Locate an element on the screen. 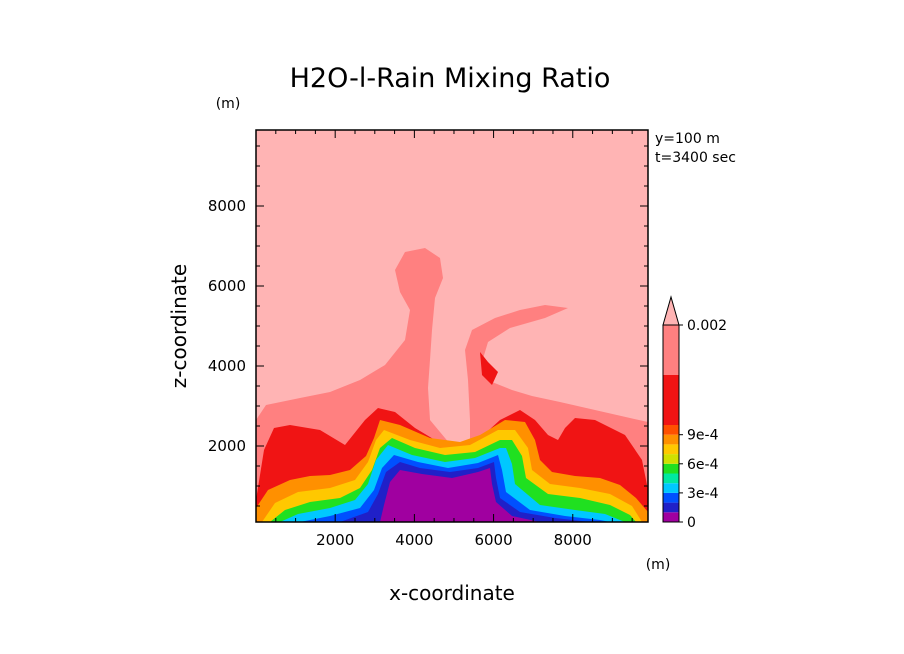  x-axis-title: x-coordinate is located at coordinates (452, 593).